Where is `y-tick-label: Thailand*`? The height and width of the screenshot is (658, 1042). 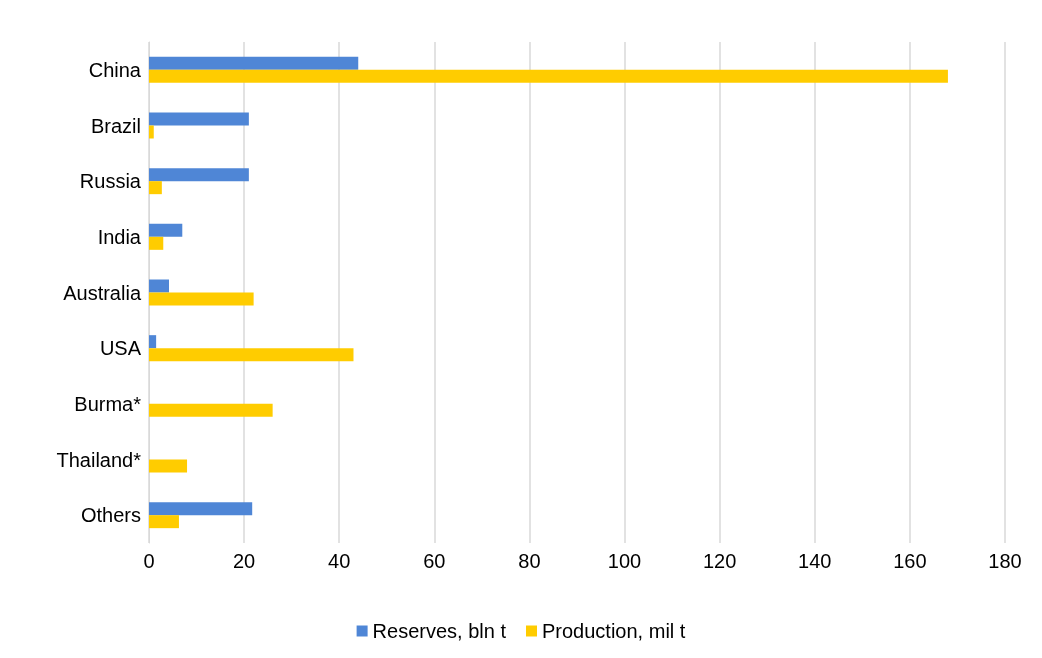
y-tick-label: Thailand* is located at coordinates (99, 459).